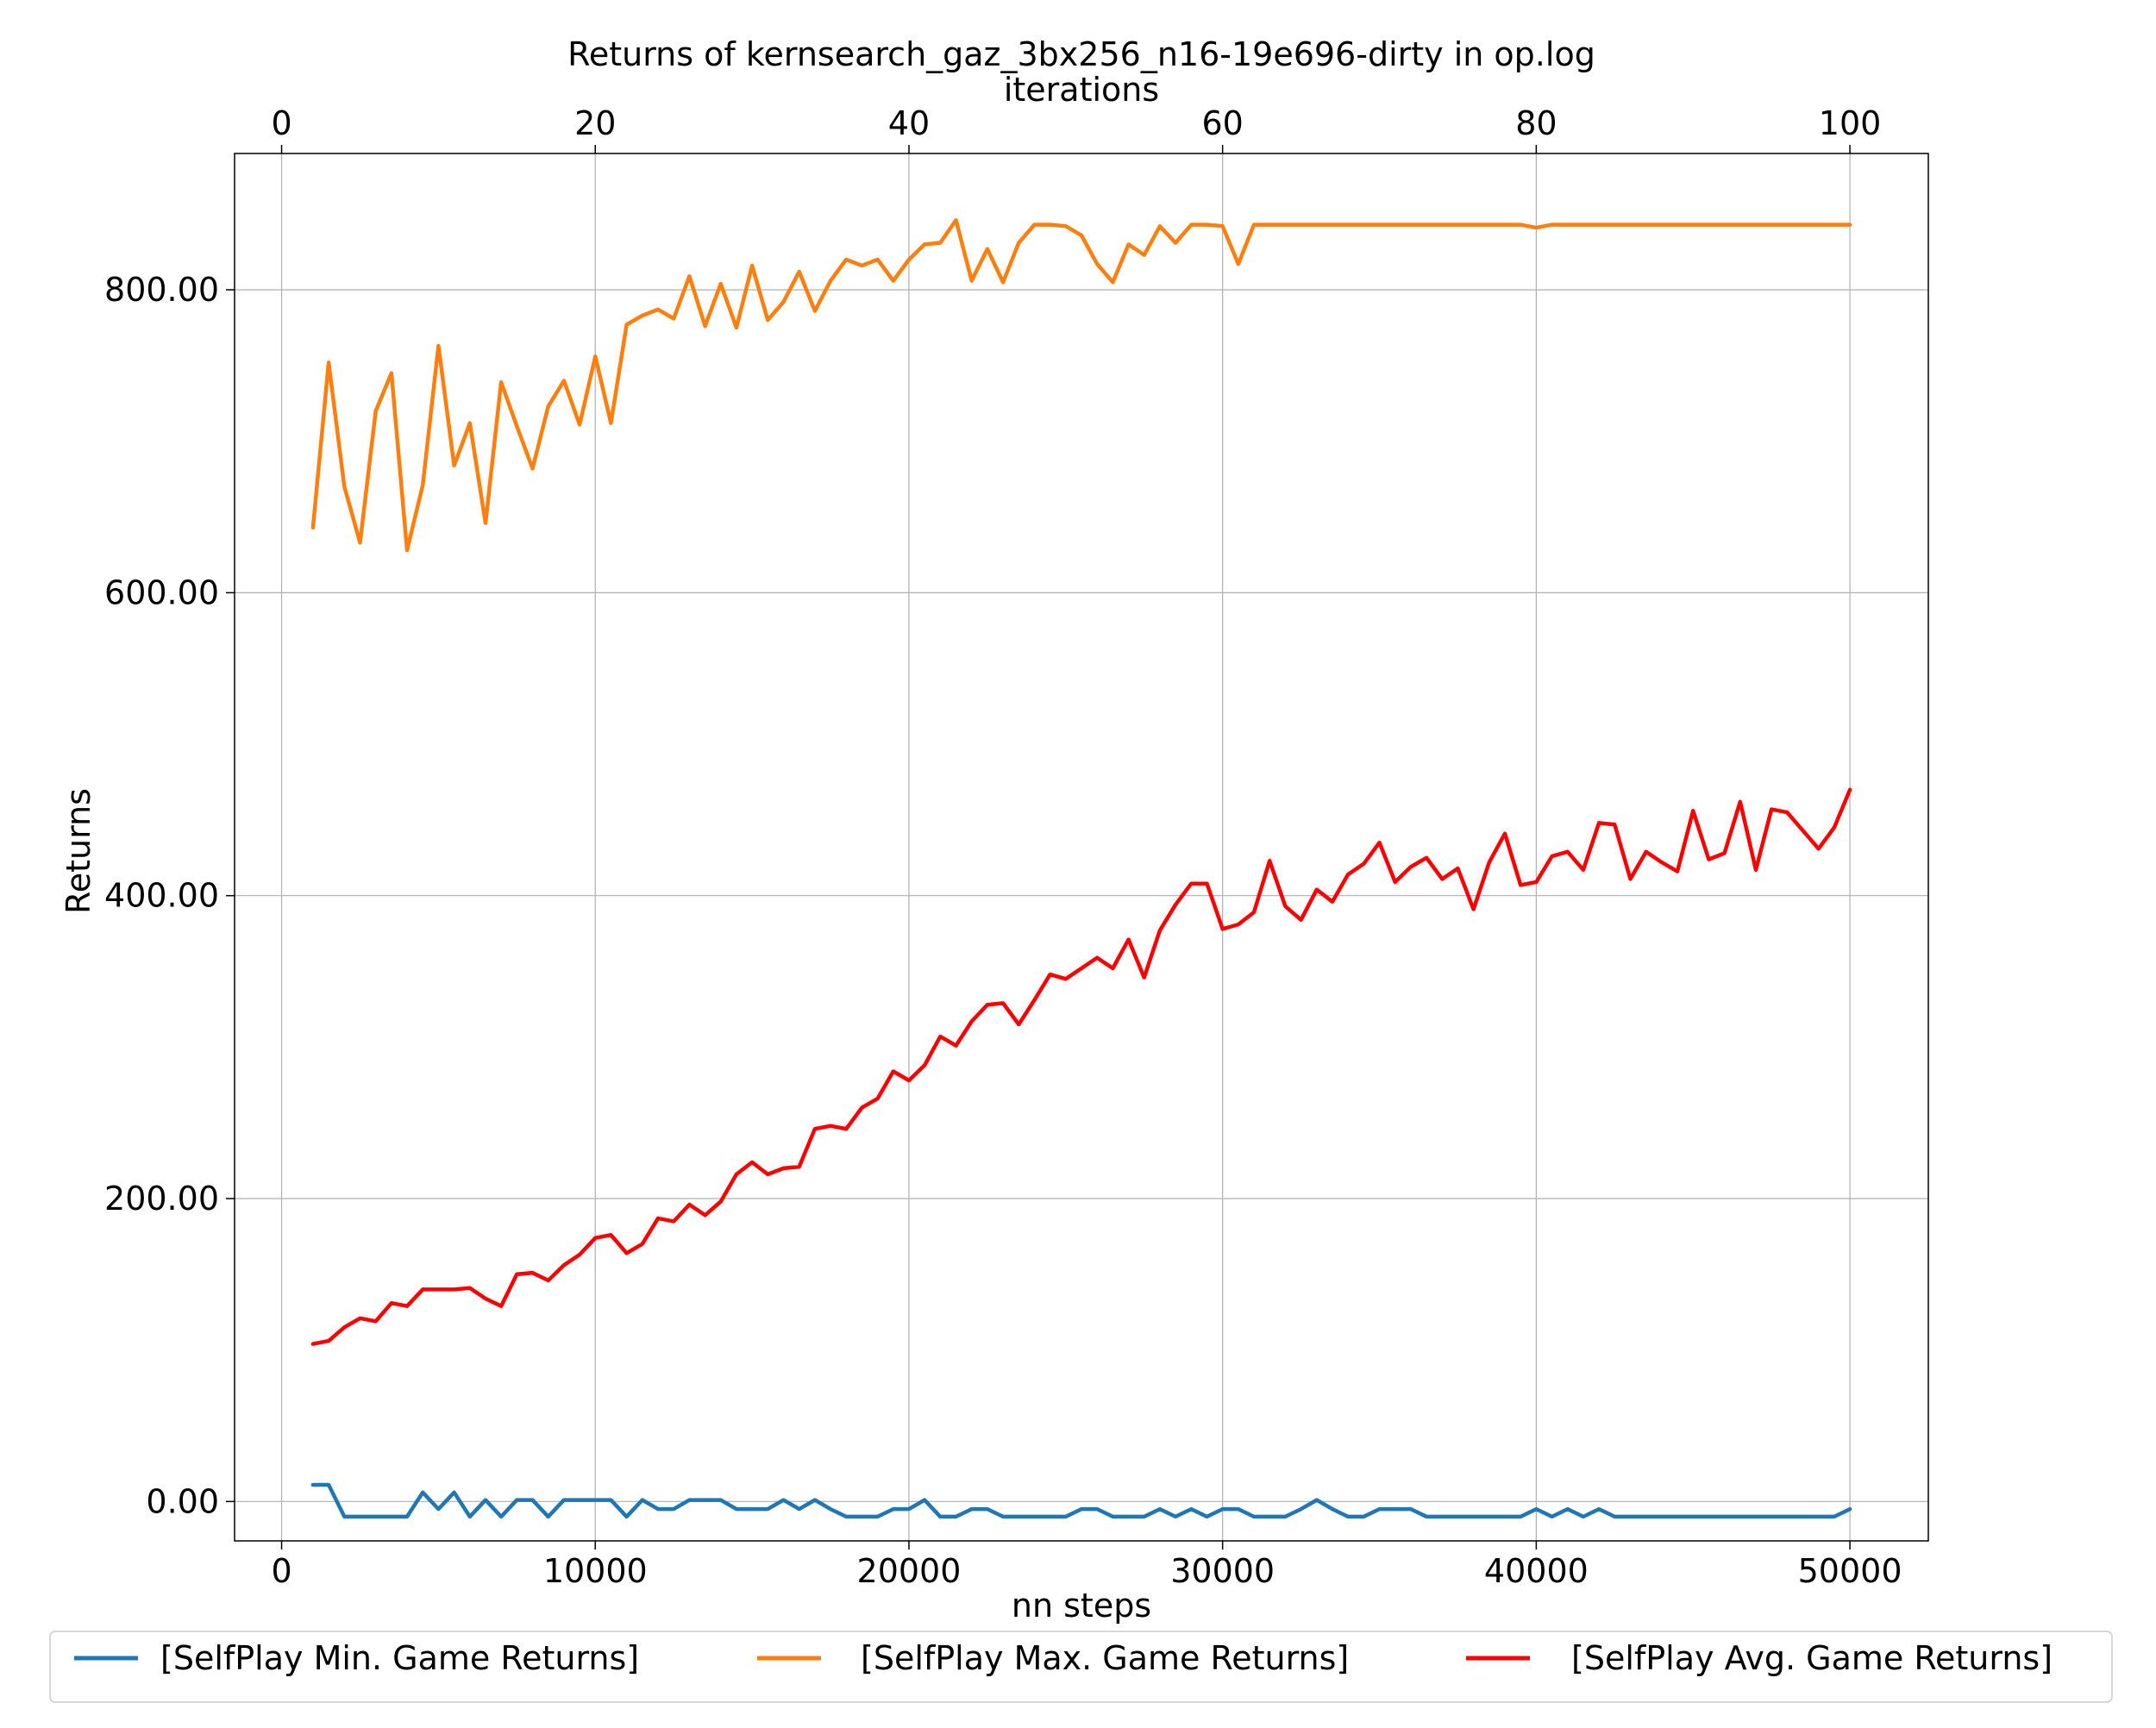  I want to click on top-tick-label: 0, so click(281, 123).